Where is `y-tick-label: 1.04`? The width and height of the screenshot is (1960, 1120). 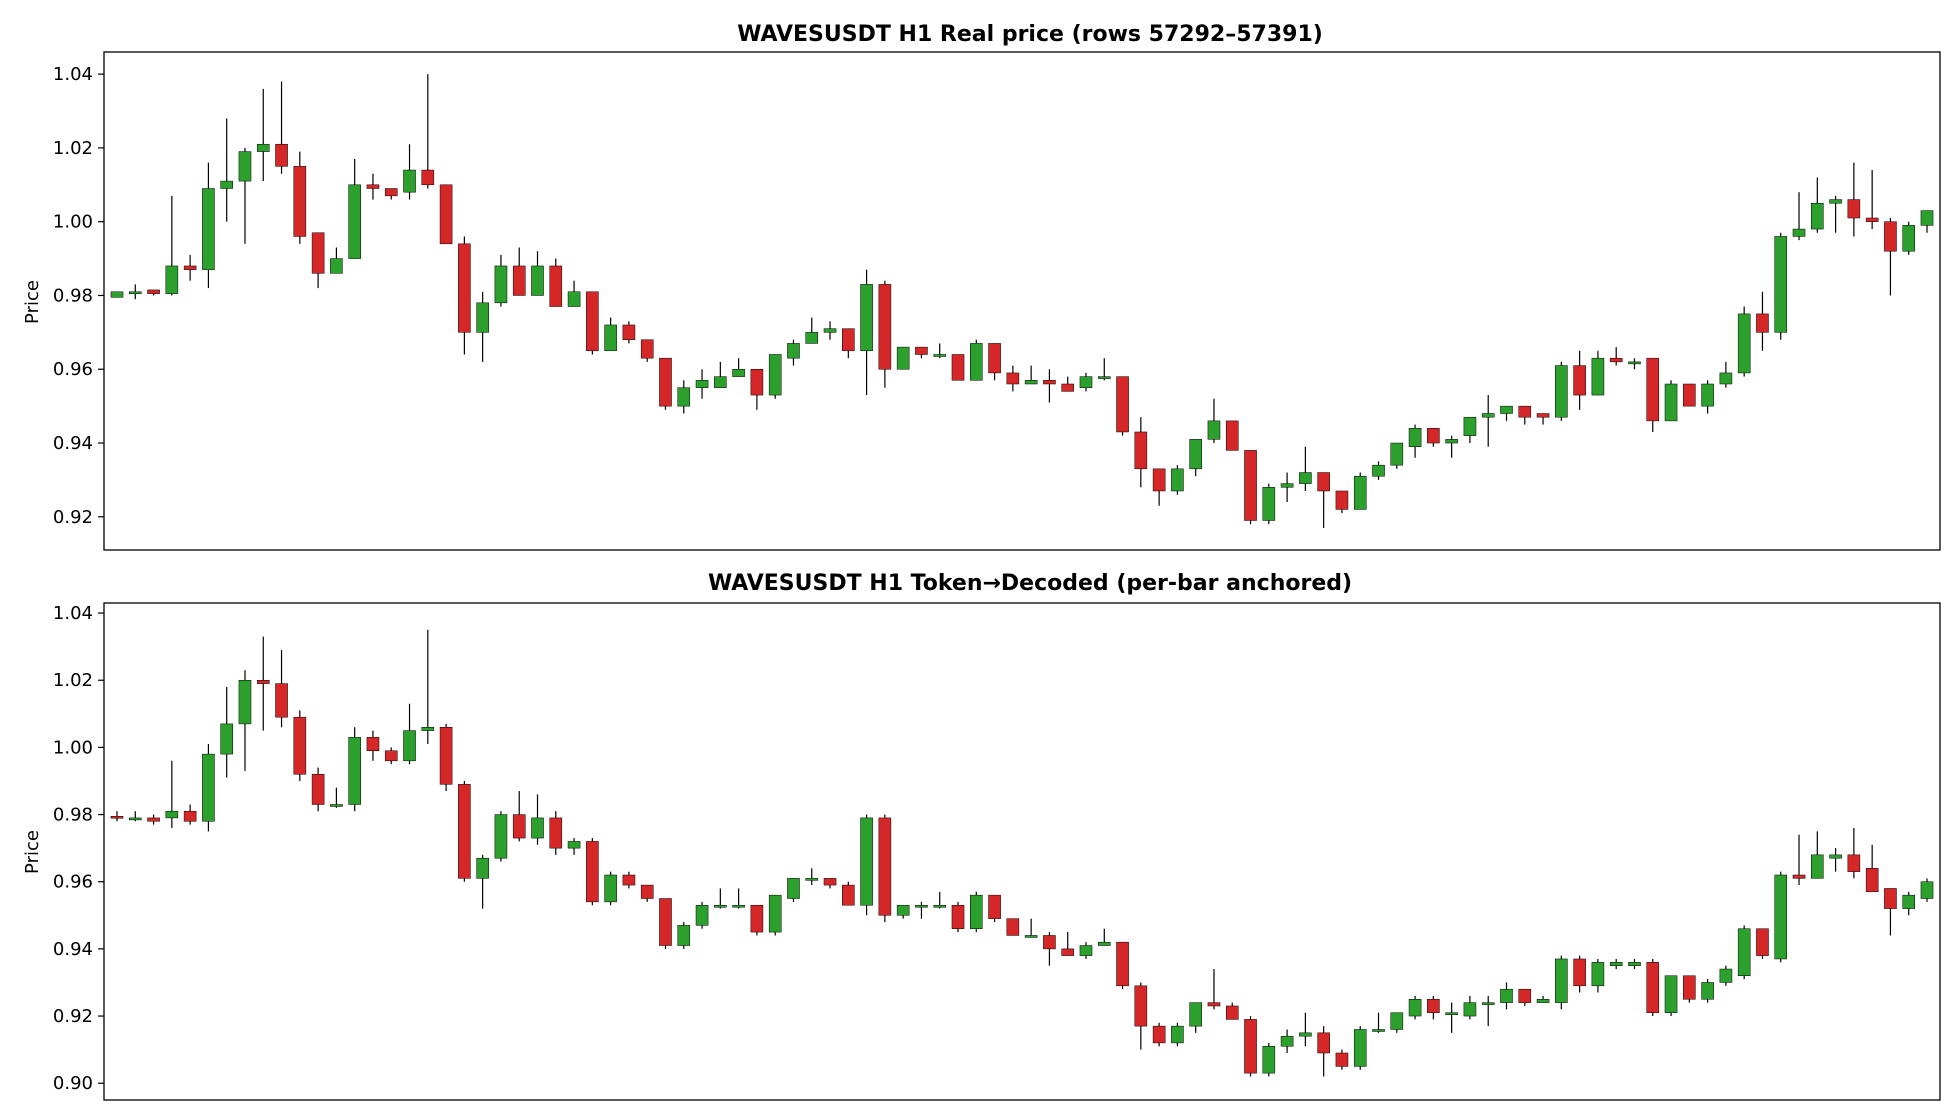
y-tick-label: 1.04 is located at coordinates (73, 613).